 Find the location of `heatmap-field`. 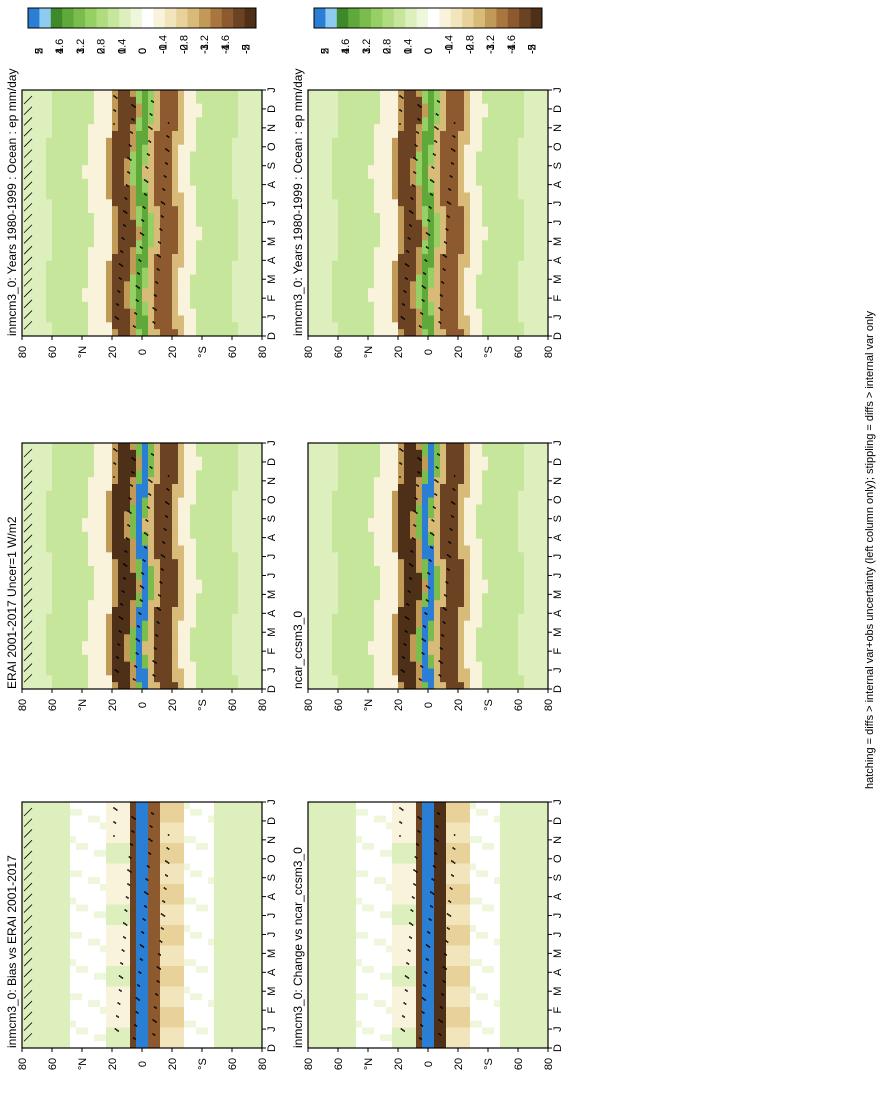

heatmap-field is located at coordinates (142, 213).